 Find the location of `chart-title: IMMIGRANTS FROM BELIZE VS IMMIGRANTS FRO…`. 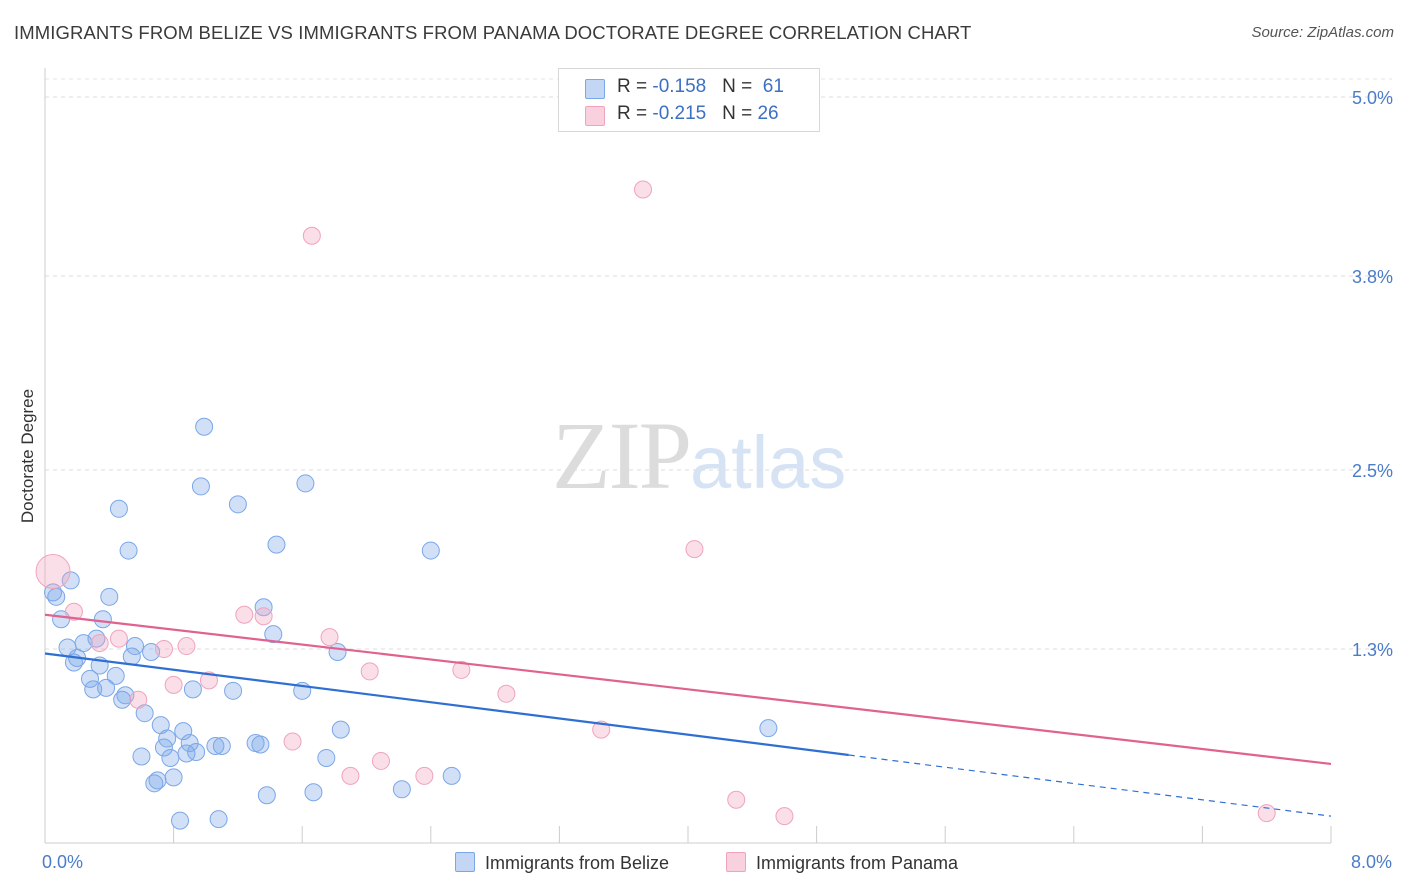

chart-title: IMMIGRANTS FROM BELIZE VS IMMIGRANTS FRO… is located at coordinates (493, 32).